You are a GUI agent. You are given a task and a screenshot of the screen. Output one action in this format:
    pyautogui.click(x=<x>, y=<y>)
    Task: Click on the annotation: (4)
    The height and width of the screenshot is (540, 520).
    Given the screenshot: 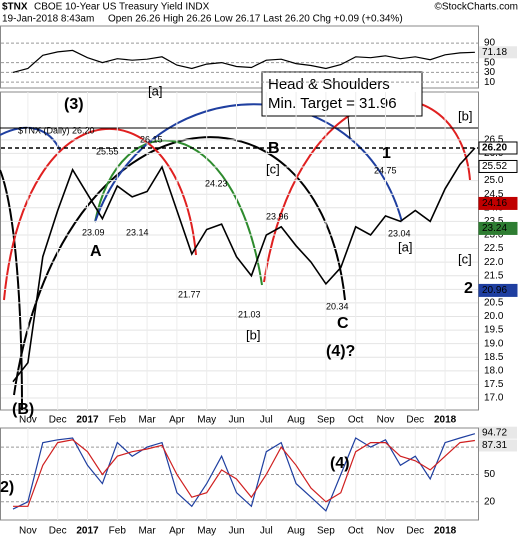 What is the action you would take?
    pyautogui.click(x=340, y=463)
    